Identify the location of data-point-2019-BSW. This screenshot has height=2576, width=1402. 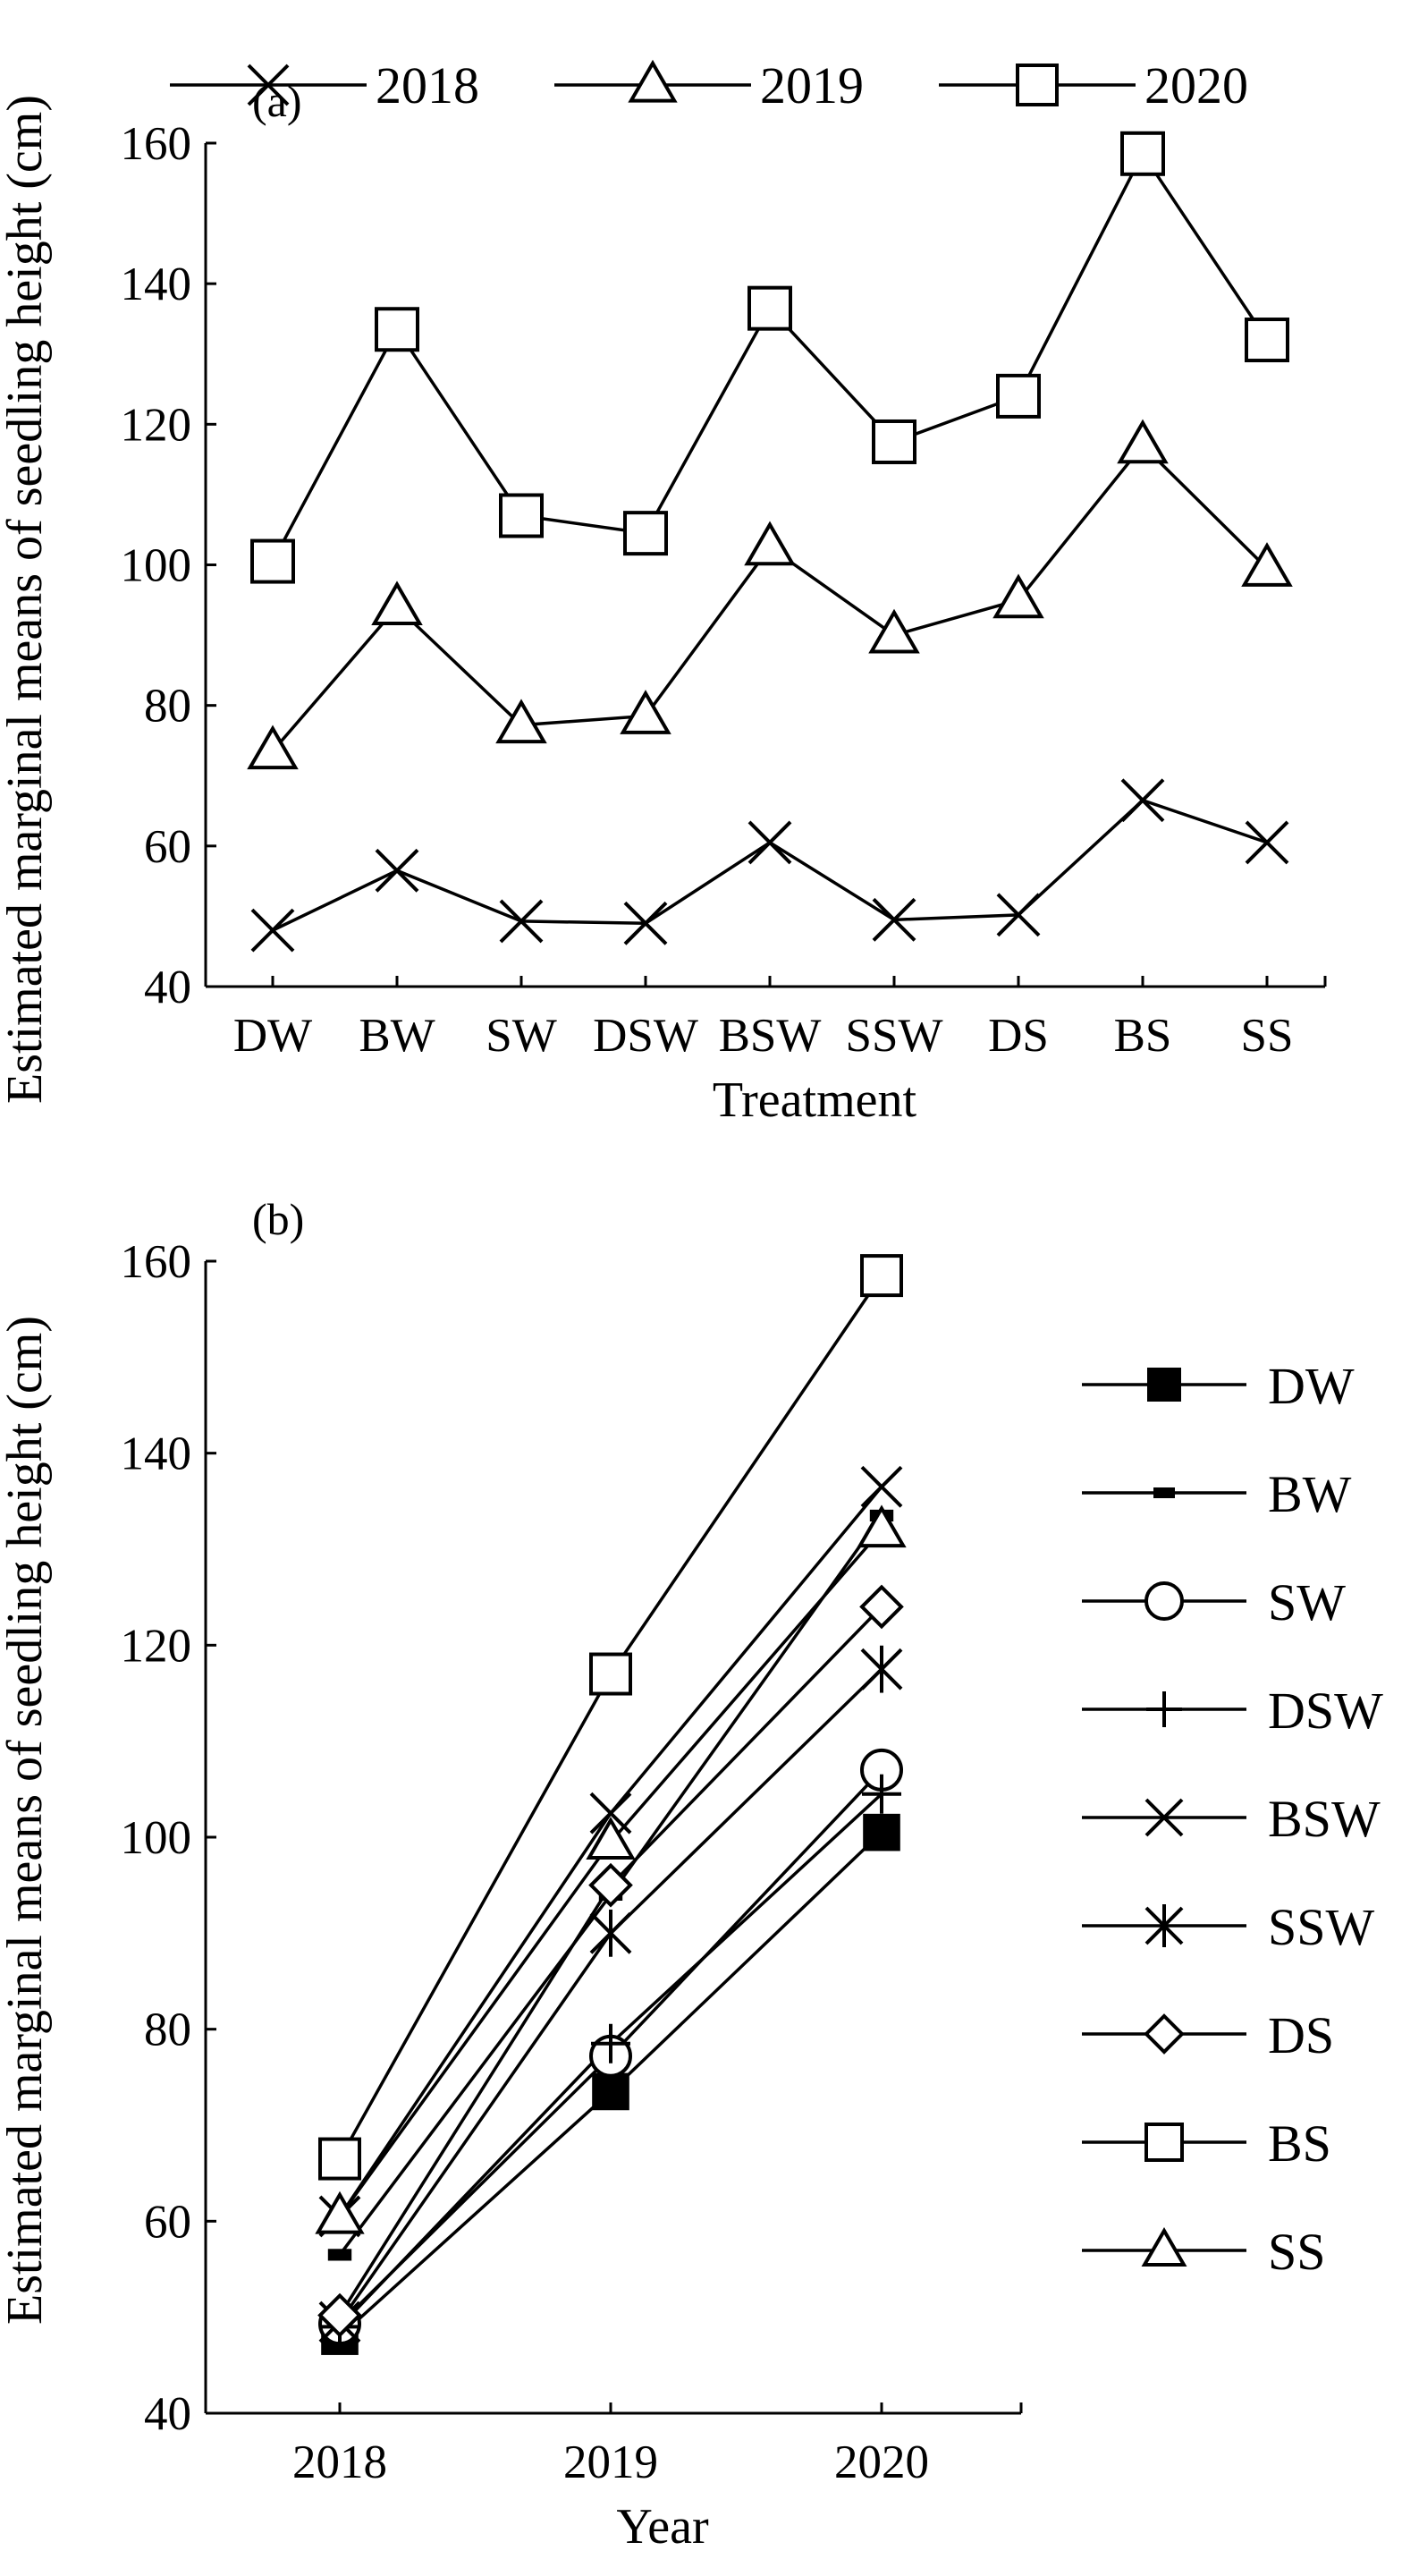
(770, 543).